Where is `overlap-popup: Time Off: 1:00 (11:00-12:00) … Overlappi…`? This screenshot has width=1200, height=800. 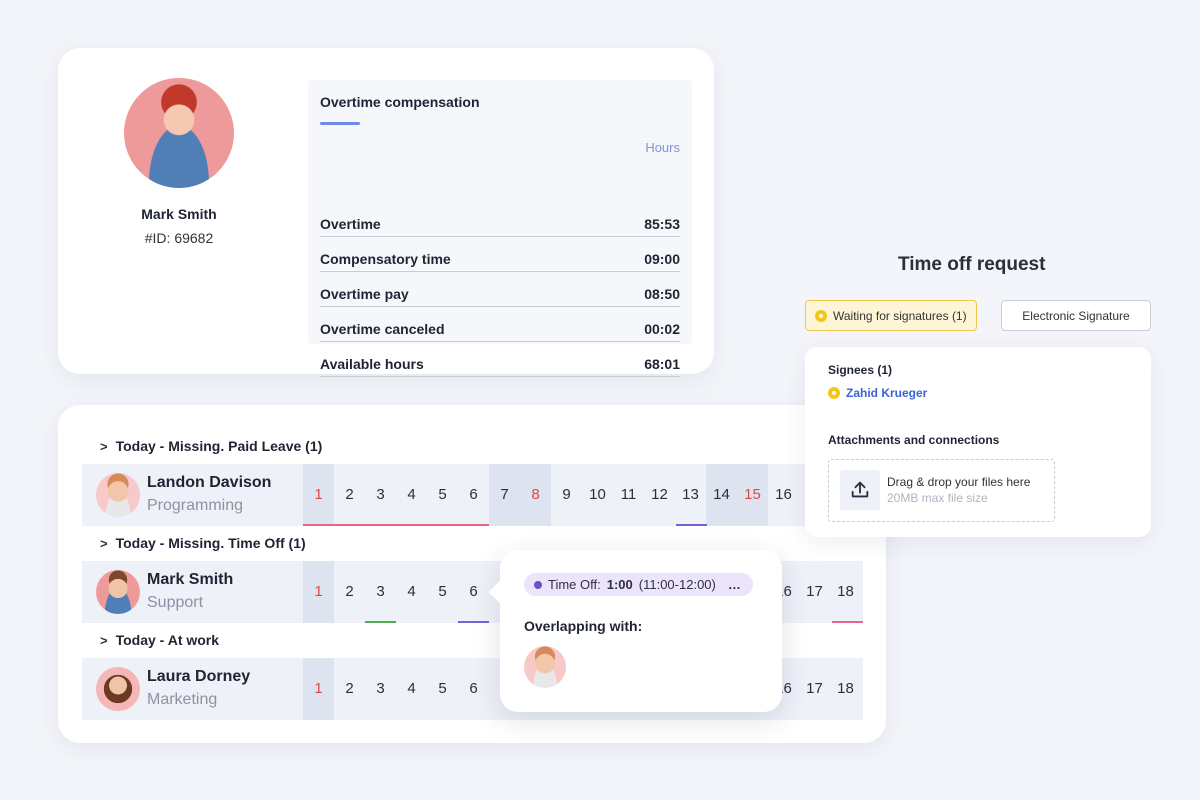
overlap-popup: Time Off: 1:00 (11:00-12:00) … Overlappi… is located at coordinates (635, 631).